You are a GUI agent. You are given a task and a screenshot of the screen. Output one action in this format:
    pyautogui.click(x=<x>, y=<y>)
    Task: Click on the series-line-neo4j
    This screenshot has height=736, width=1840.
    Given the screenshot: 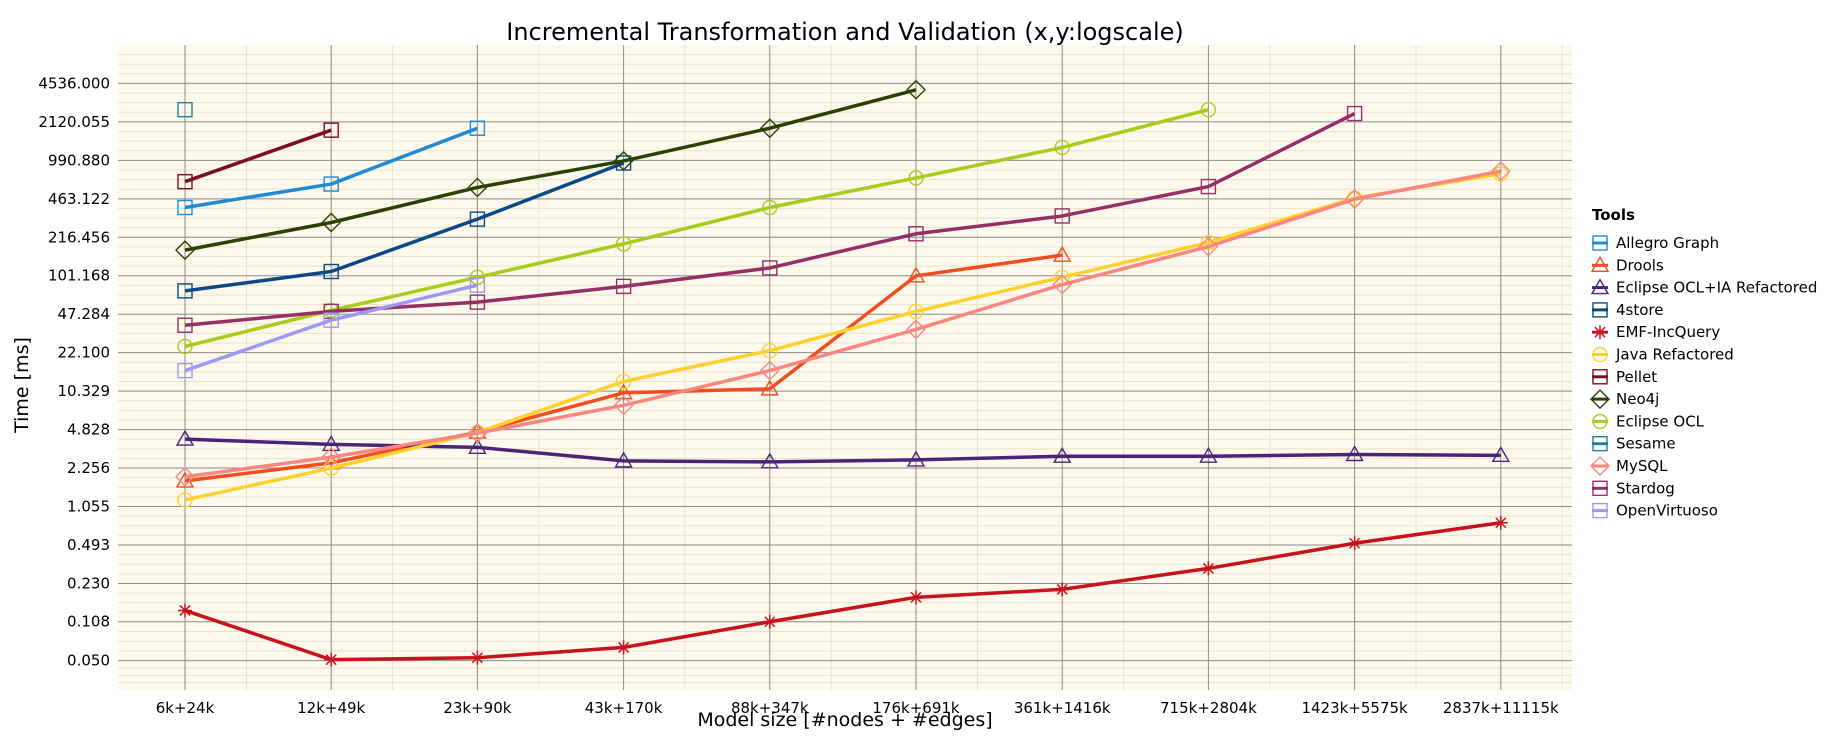 What is the action you would take?
    pyautogui.click(x=550, y=170)
    